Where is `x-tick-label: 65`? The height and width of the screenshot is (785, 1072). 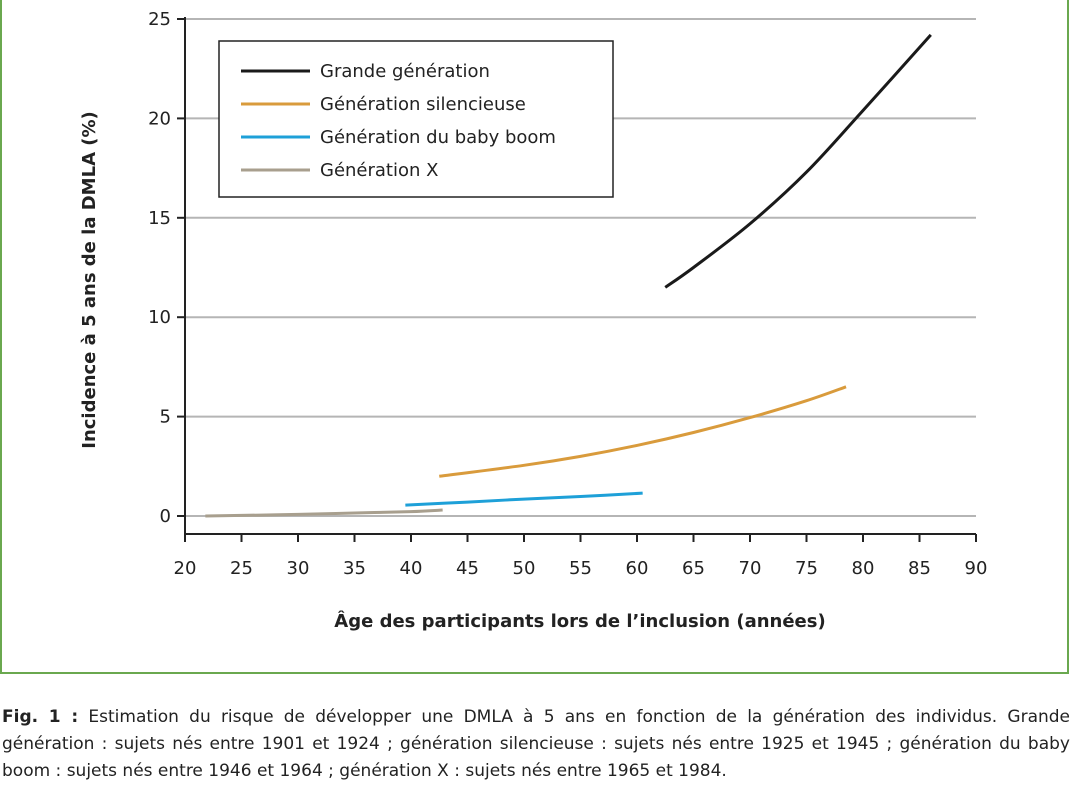 x-tick-label: 65 is located at coordinates (693, 568).